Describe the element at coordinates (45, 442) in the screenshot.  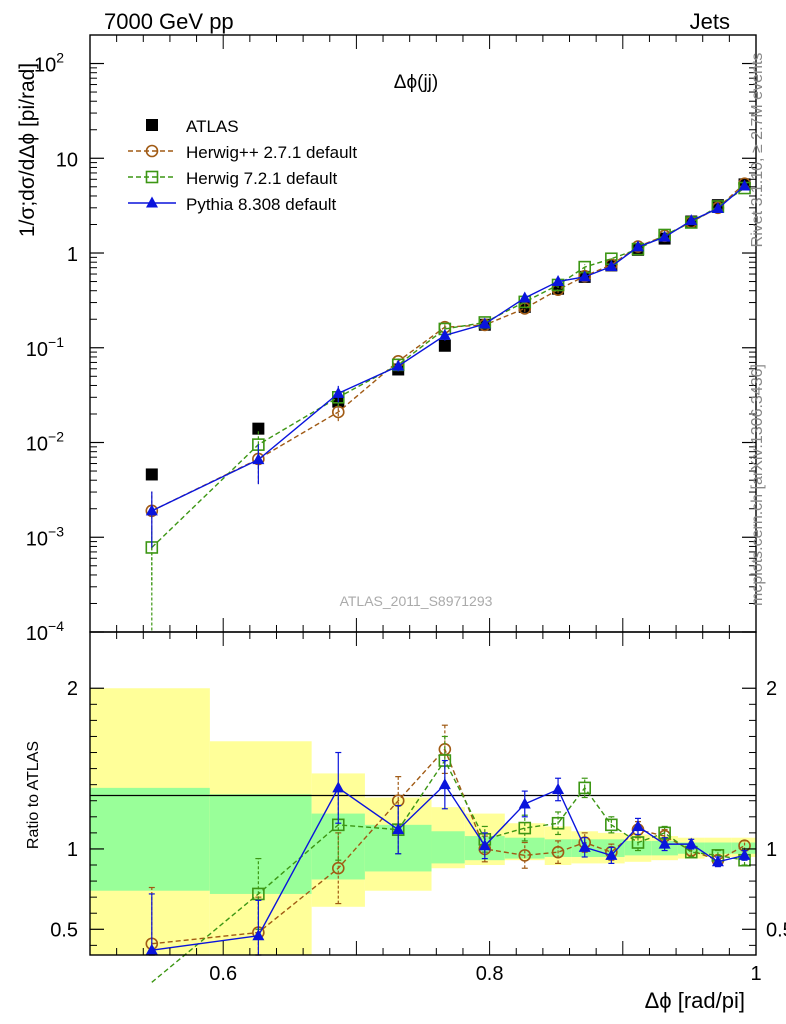
I see `main-y-tick-label: 10⁻²` at that location.